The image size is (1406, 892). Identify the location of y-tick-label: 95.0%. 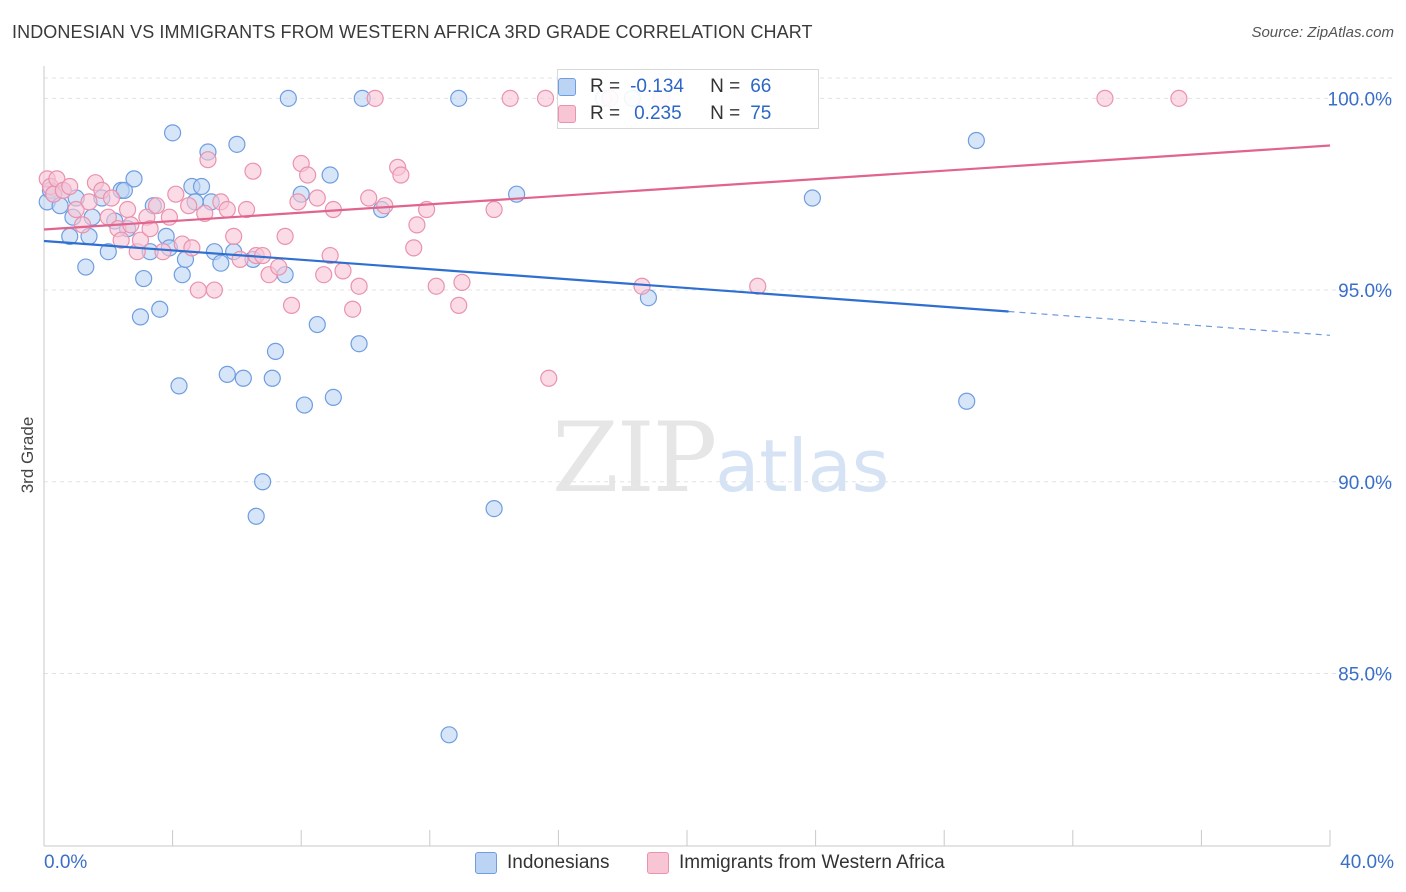
(1365, 291).